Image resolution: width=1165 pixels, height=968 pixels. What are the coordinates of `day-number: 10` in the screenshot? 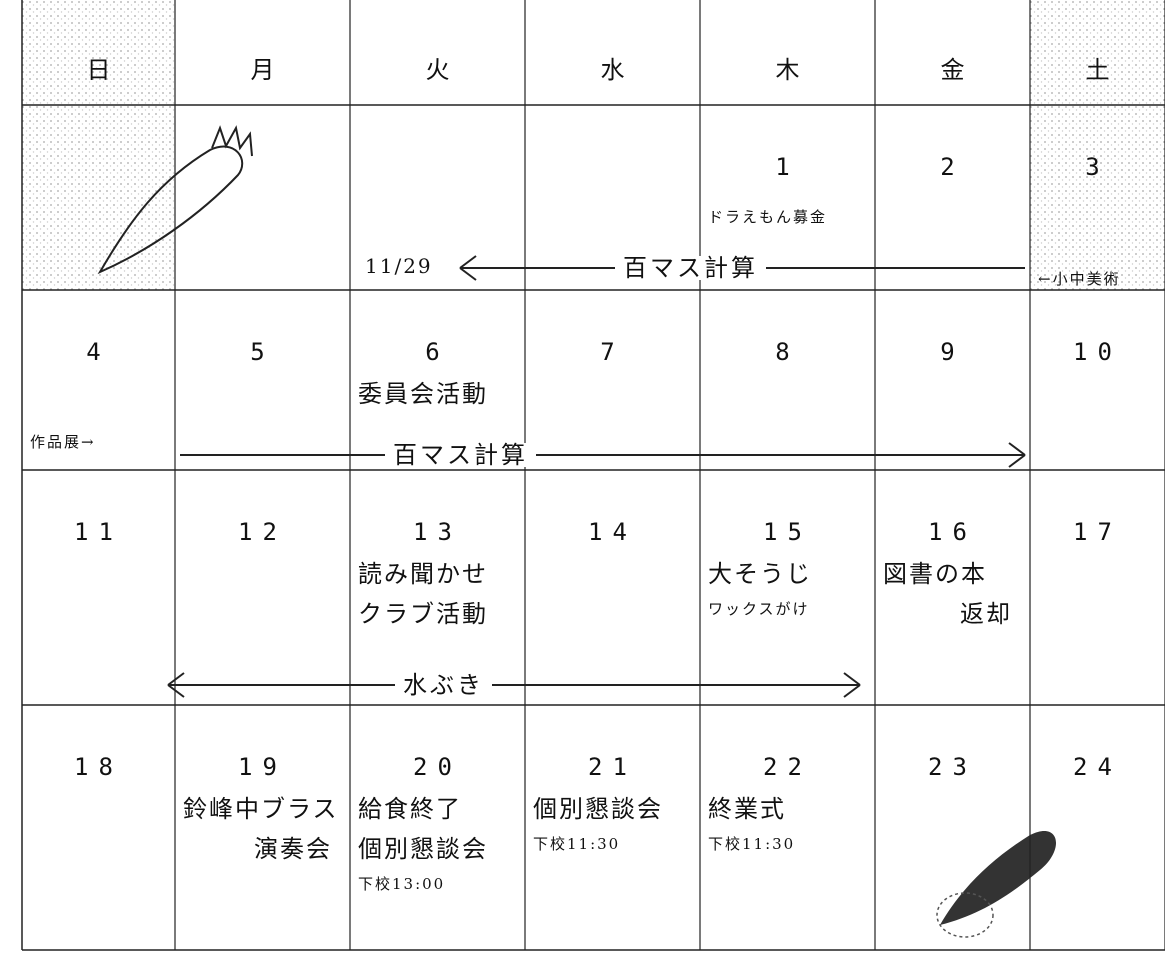 It's located at (1097, 352).